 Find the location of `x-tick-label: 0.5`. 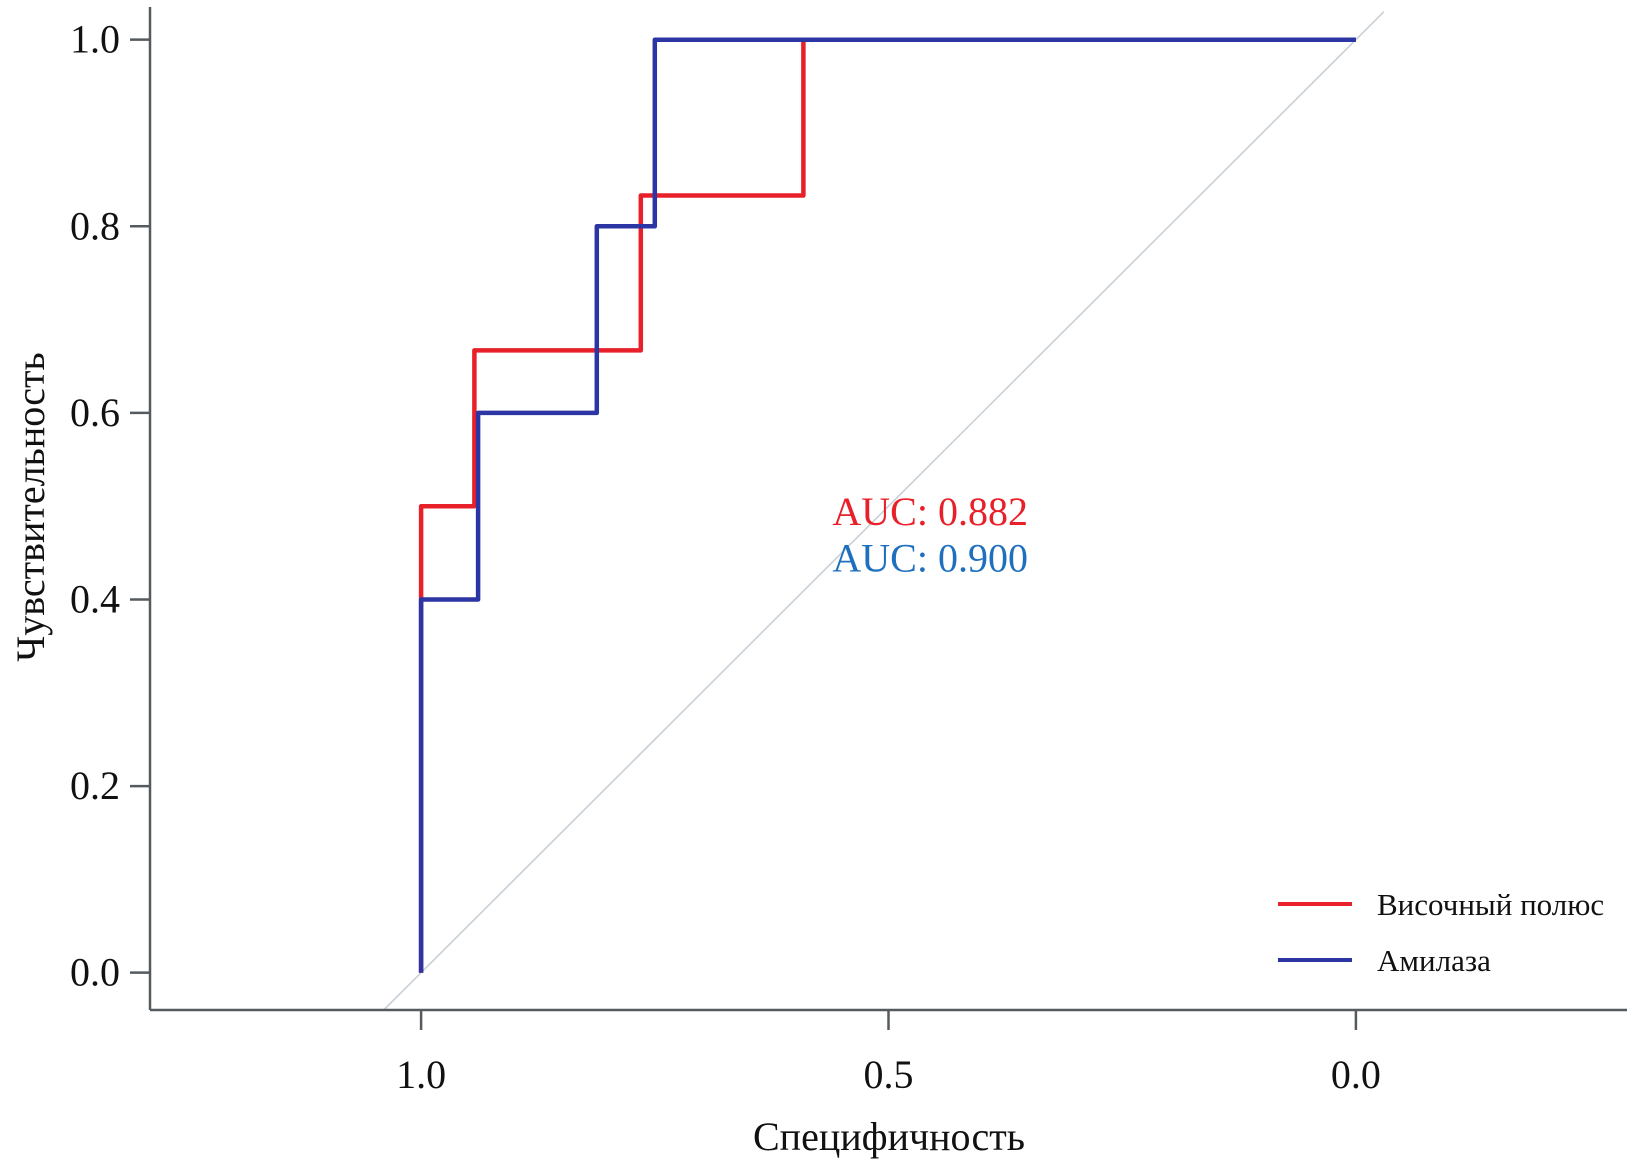

x-tick-label: 0.5 is located at coordinates (889, 1074).